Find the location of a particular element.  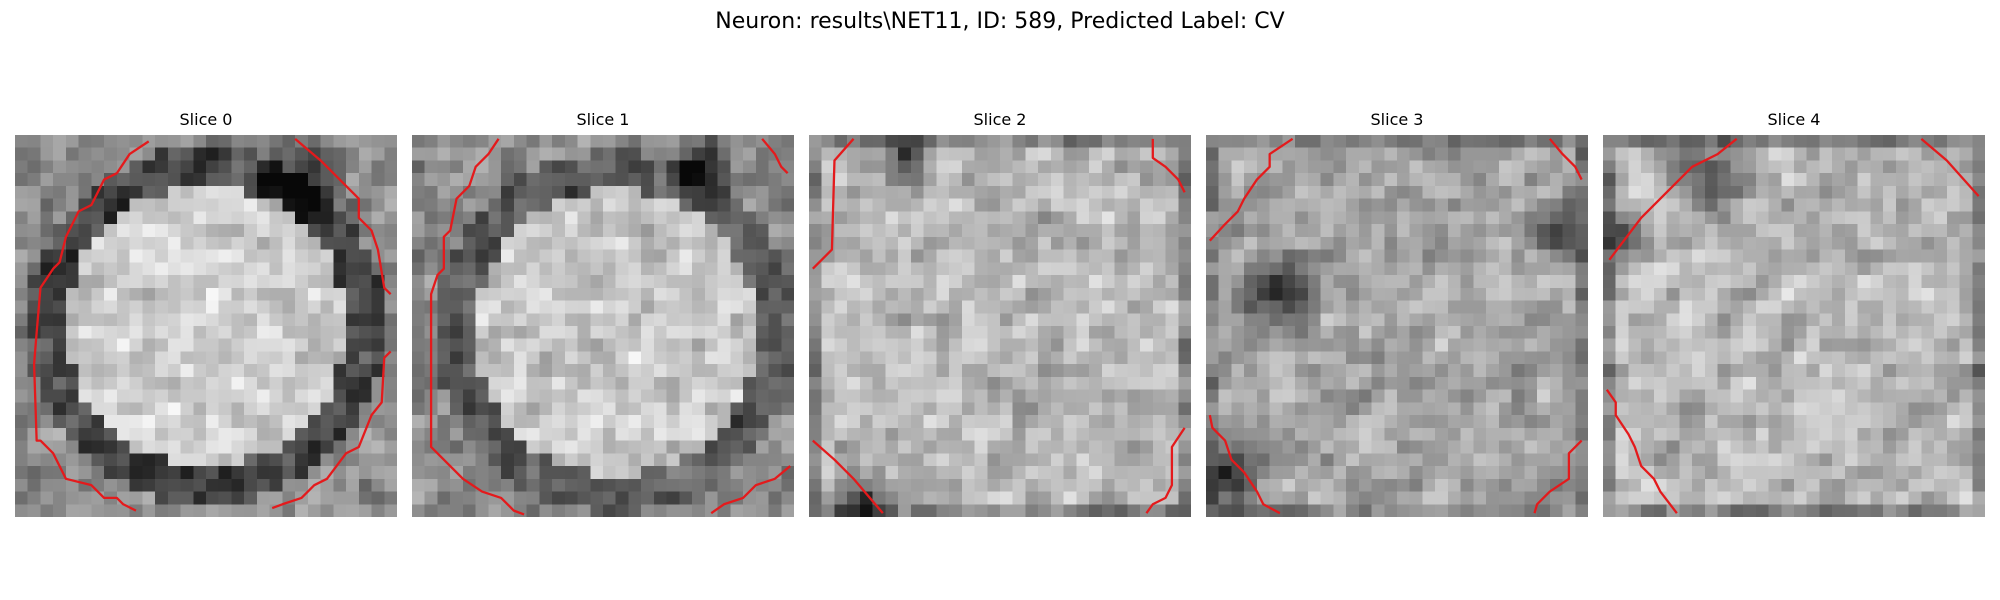

slice-title: Slice 0 is located at coordinates (206, 119).